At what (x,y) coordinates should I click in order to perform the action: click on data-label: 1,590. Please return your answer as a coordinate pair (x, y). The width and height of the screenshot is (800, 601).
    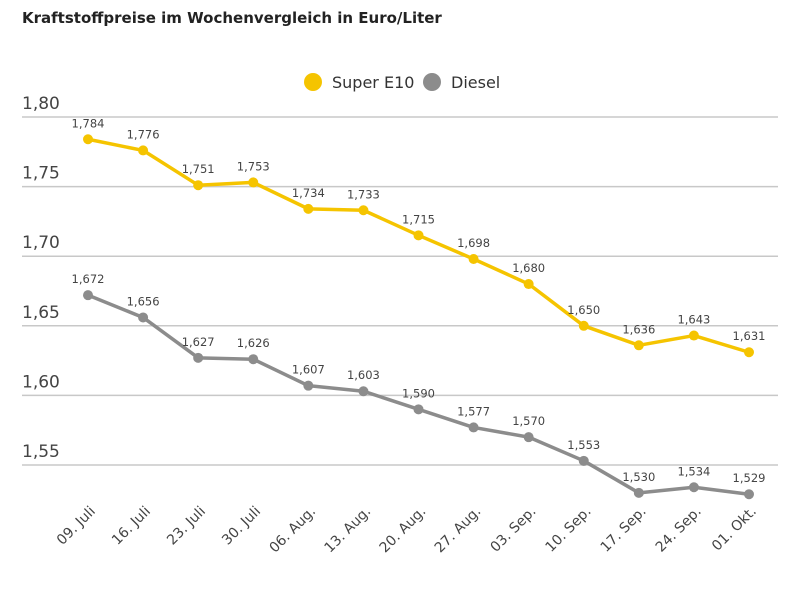
    Looking at the image, I should click on (418, 393).